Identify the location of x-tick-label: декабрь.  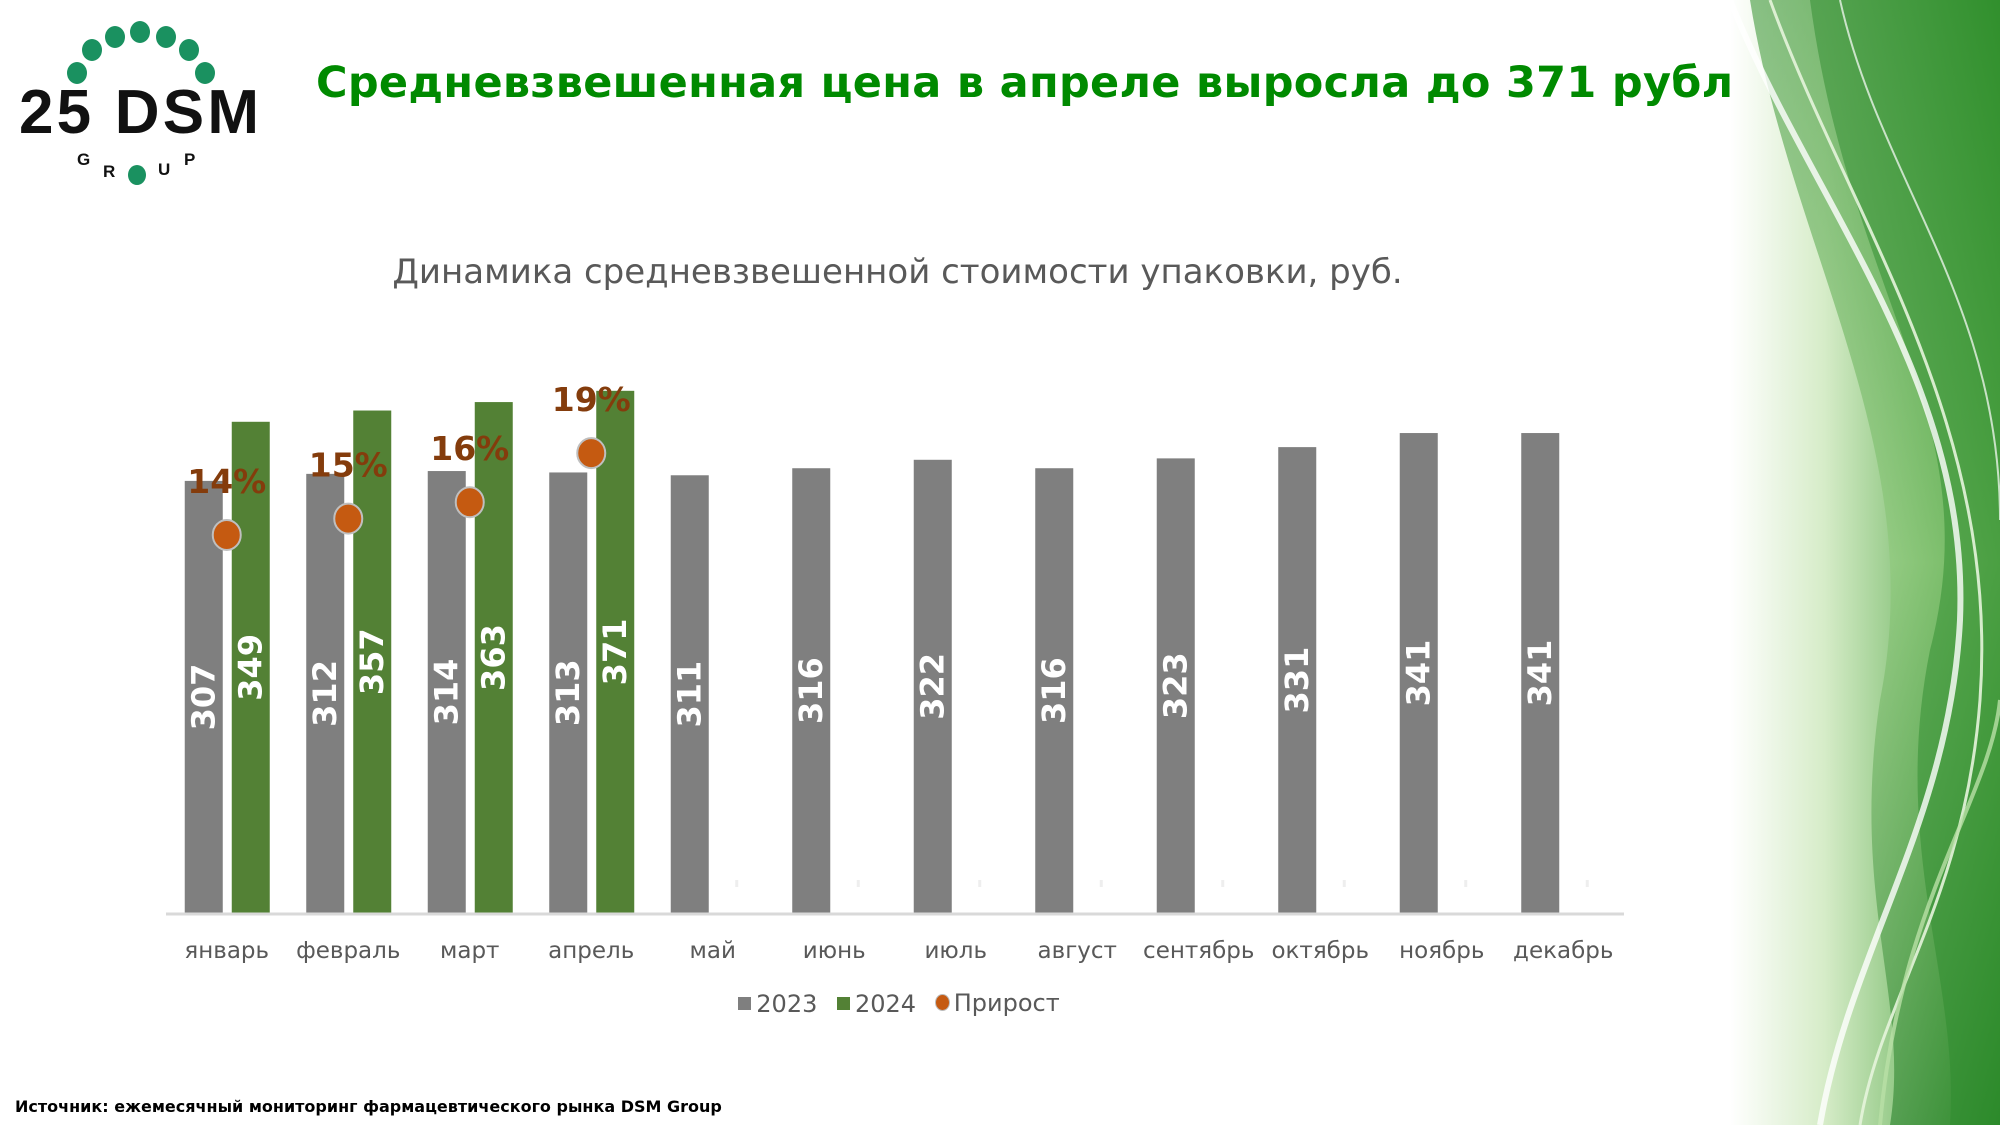
(1563, 951).